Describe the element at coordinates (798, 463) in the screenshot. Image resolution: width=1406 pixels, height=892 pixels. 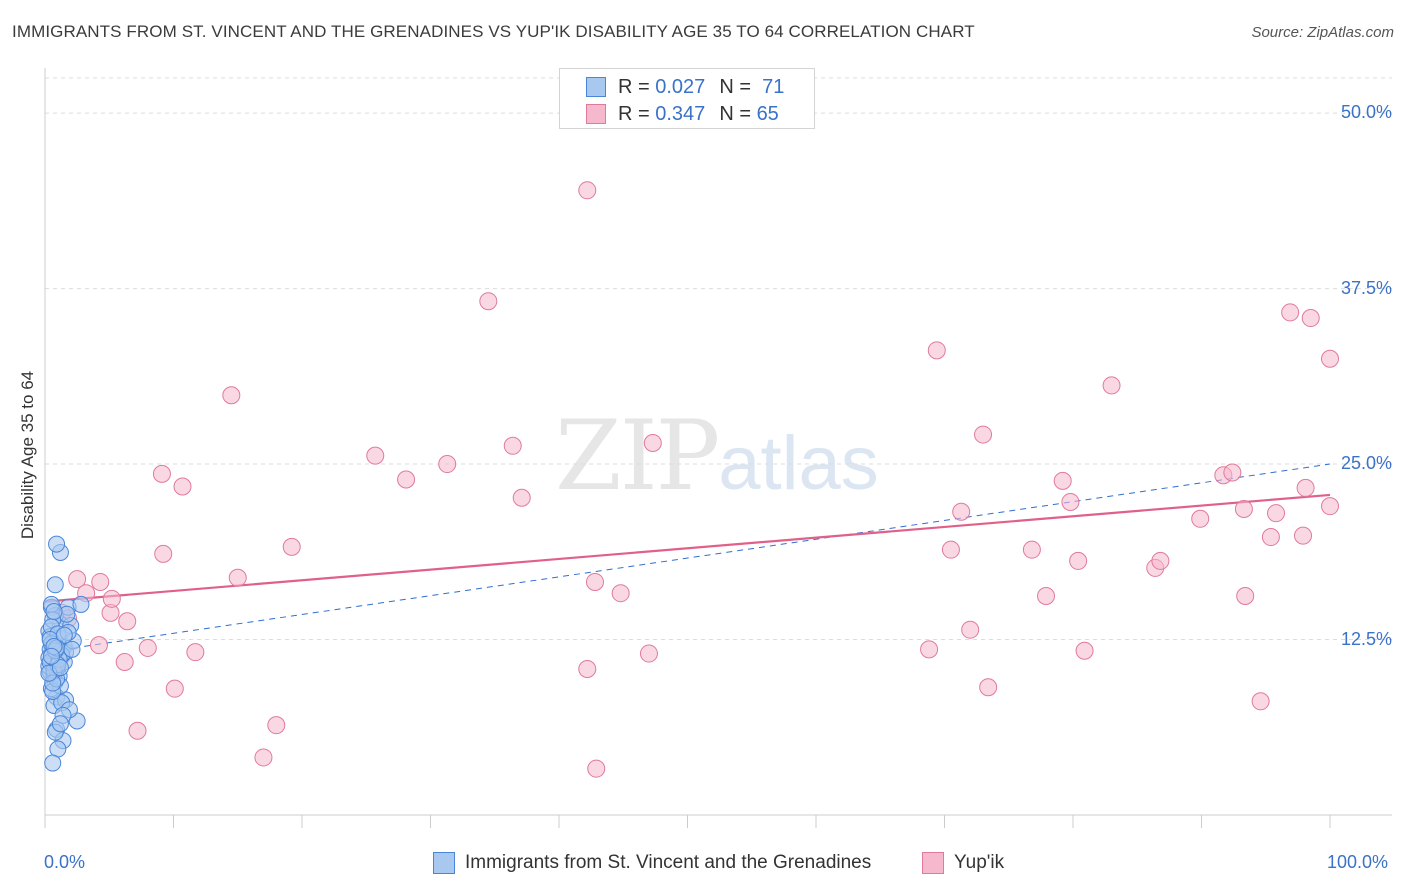
I see `watermark-atlas: atlas` at that location.